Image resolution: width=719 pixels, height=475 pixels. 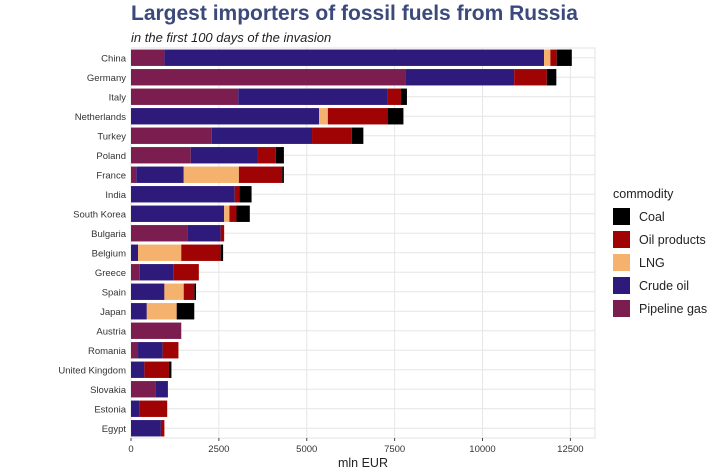 I want to click on legend-label: Crude oil, so click(x=664, y=285).